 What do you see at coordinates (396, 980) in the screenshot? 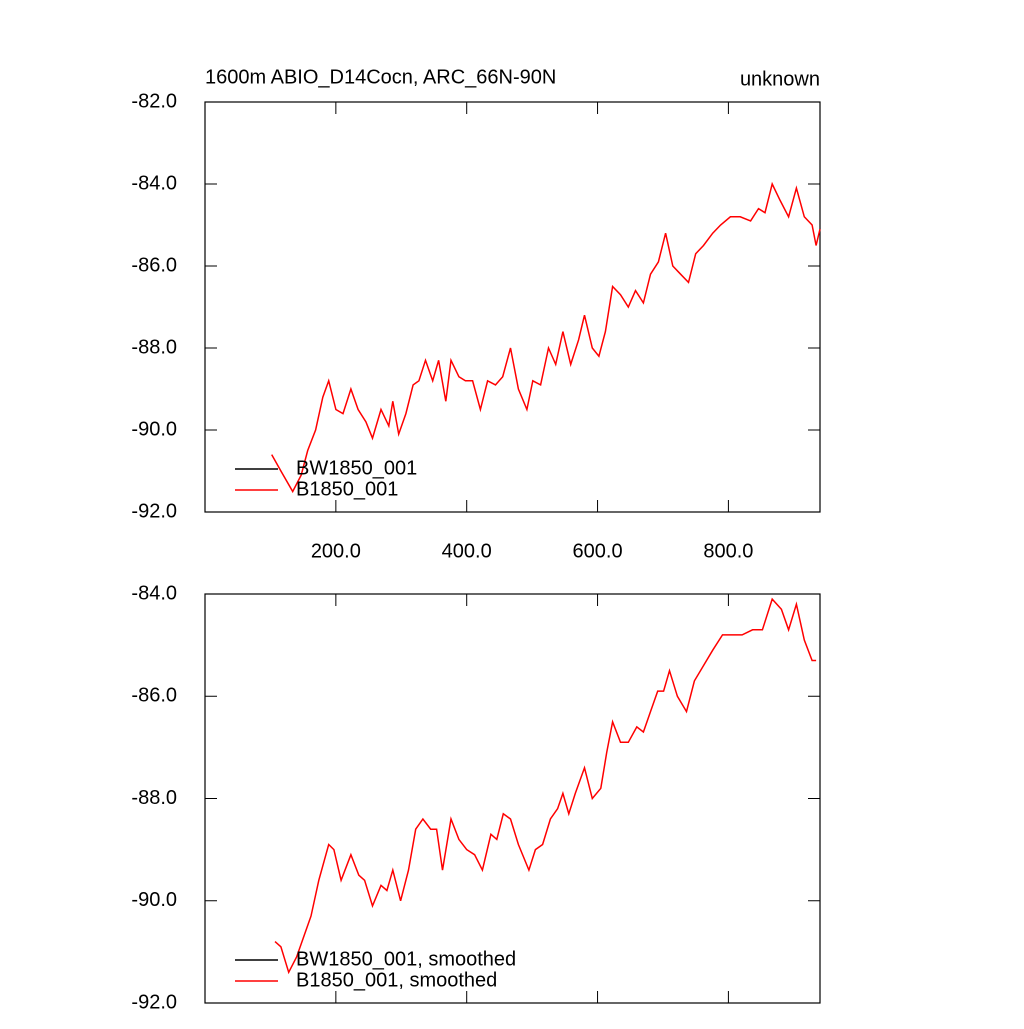
I see `legend-label: B1850_001, smoothed` at bounding box center [396, 980].